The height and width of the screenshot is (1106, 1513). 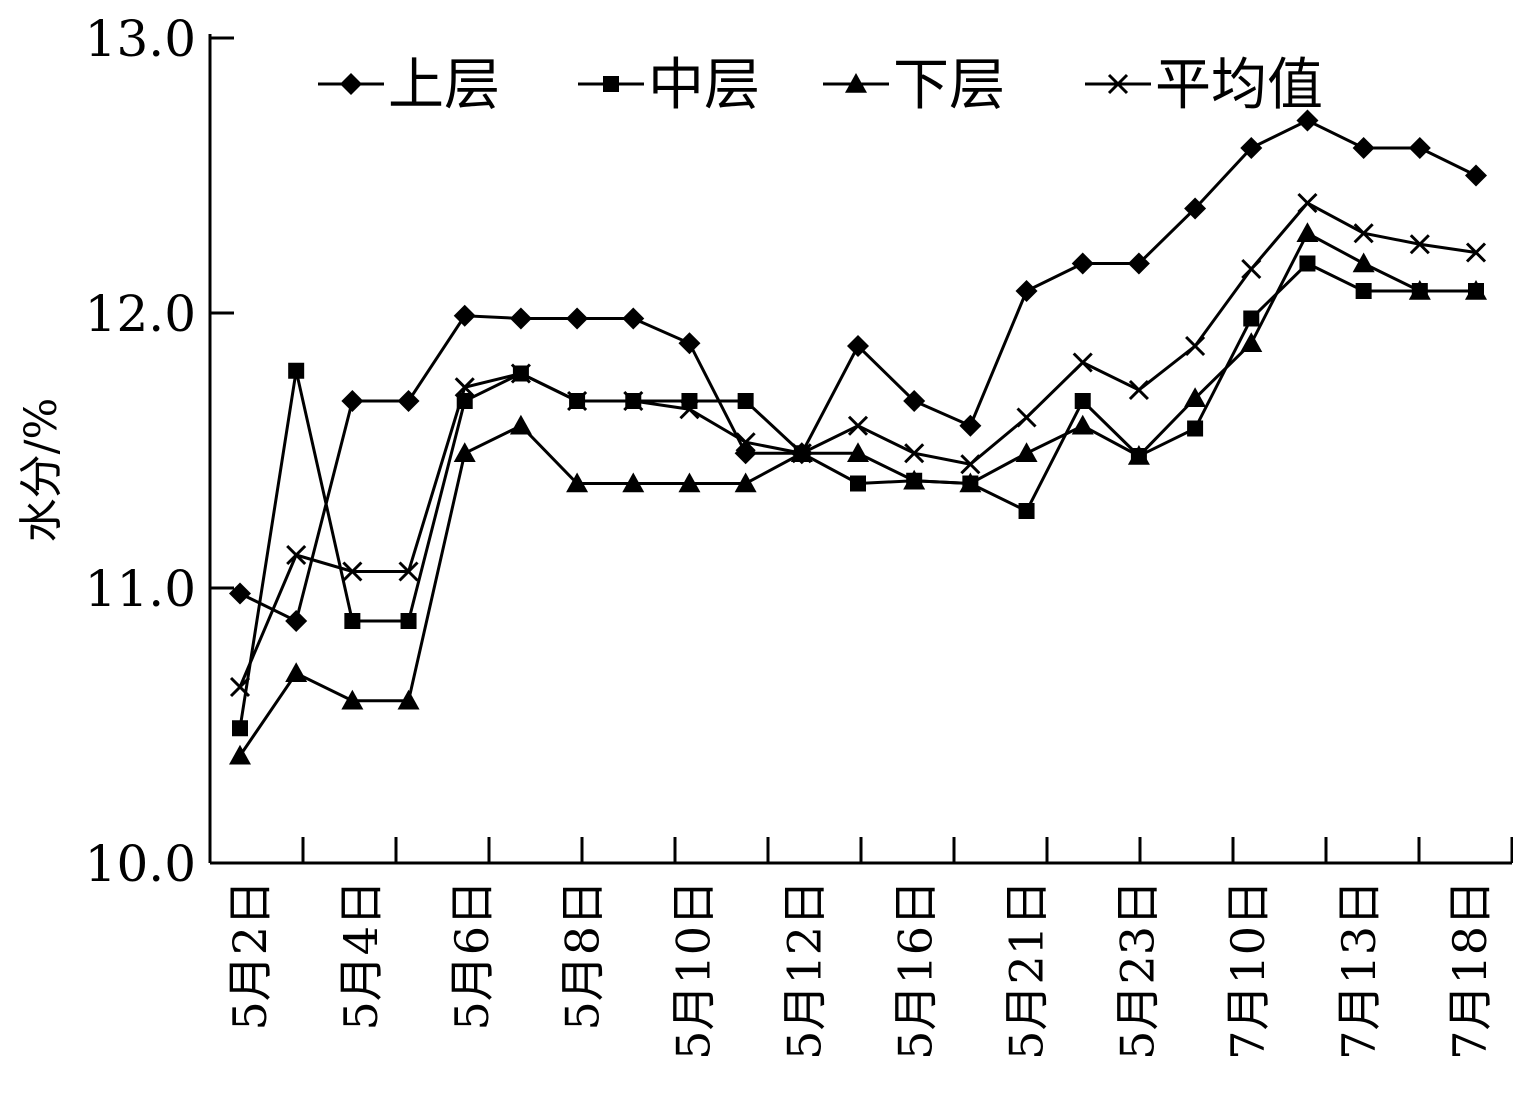 I want to click on y-tick-label: 11.0, so click(x=140, y=589).